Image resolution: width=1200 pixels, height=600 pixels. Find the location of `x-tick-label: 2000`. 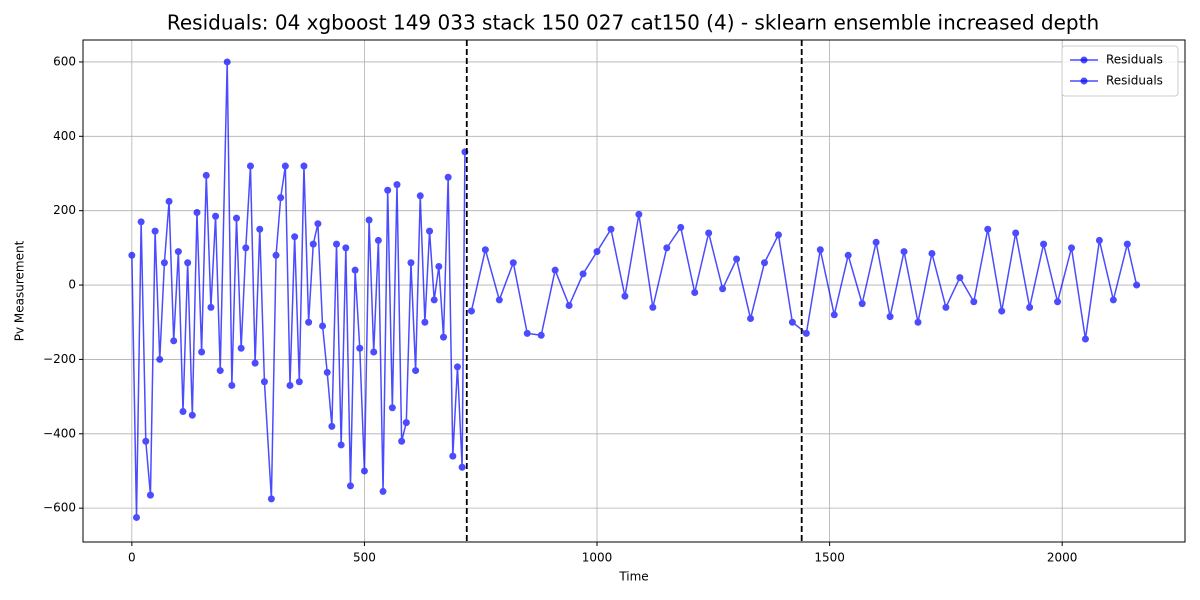

x-tick-label: 2000 is located at coordinates (1062, 558).